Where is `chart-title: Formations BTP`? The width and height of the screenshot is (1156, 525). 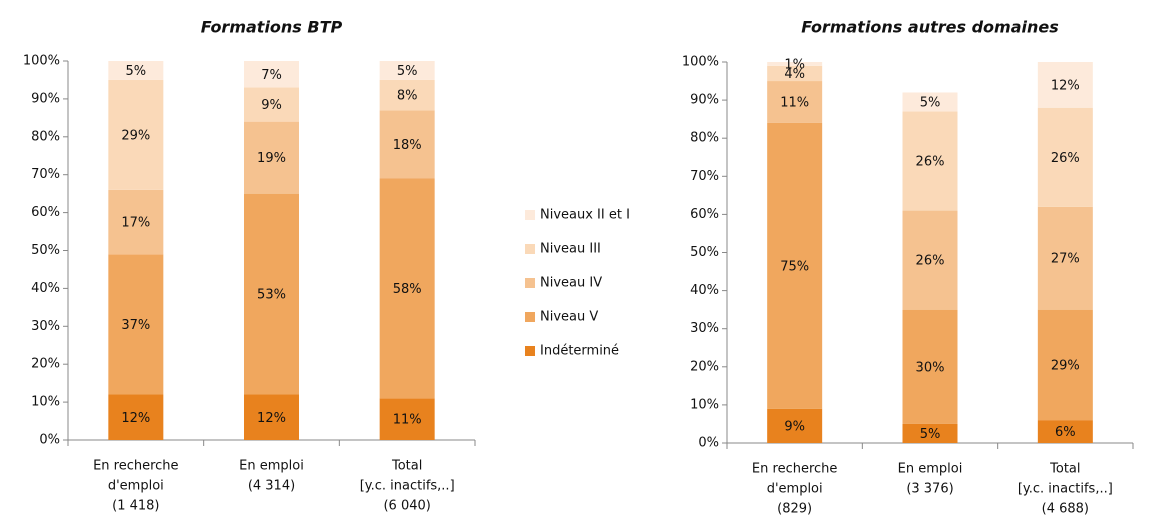 chart-title: Formations BTP is located at coordinates (272, 27).